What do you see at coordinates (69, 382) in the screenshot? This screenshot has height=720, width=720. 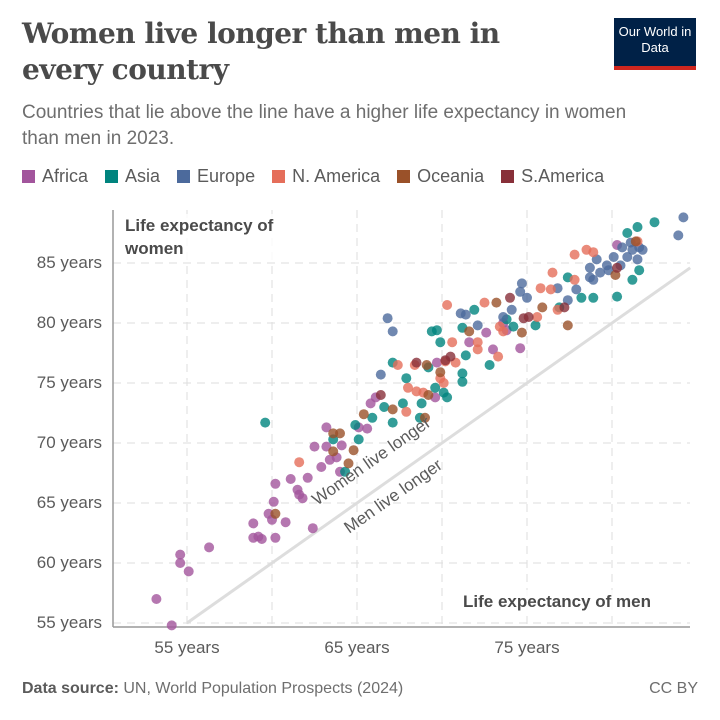 I see `y-tick-label: 75 years` at bounding box center [69, 382].